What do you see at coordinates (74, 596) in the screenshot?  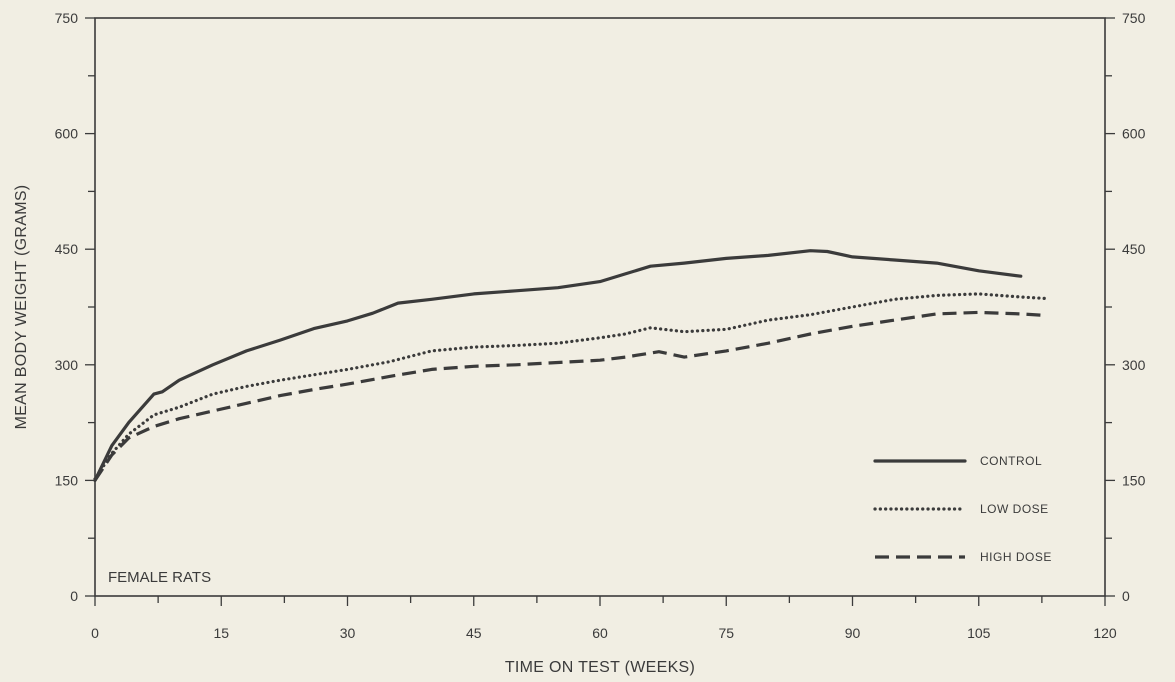 I see `y-tick-label-left: 0` at bounding box center [74, 596].